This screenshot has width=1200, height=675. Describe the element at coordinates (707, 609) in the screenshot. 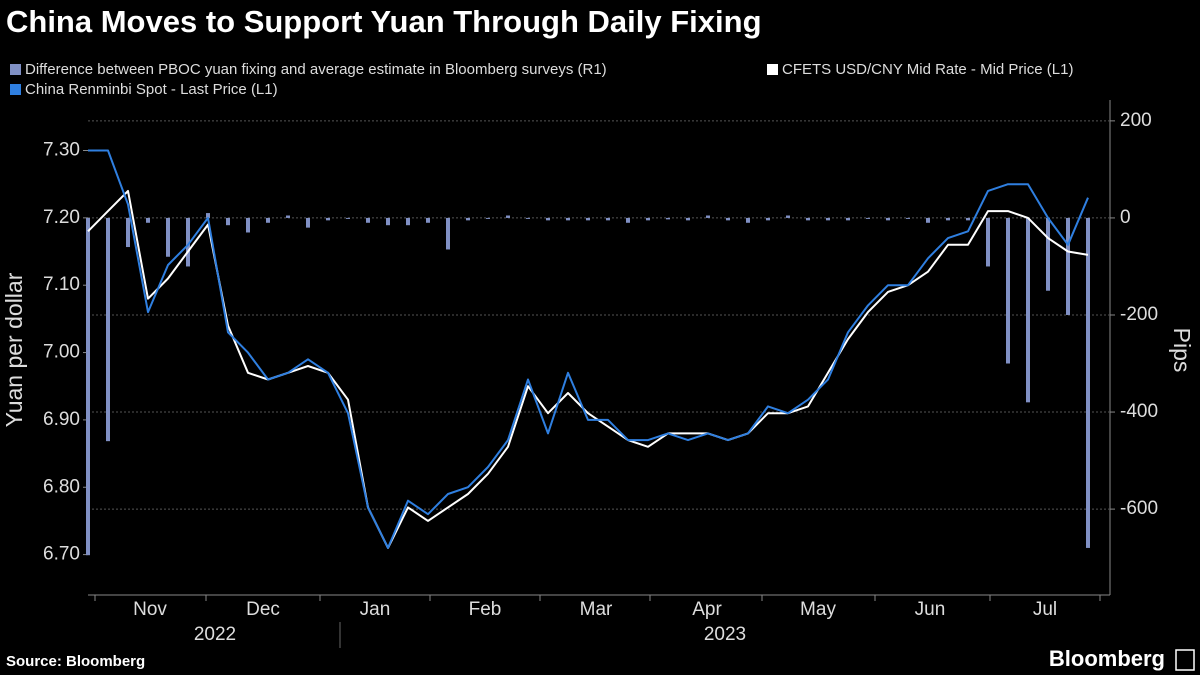

I see `x-tick-label: Apr` at that location.